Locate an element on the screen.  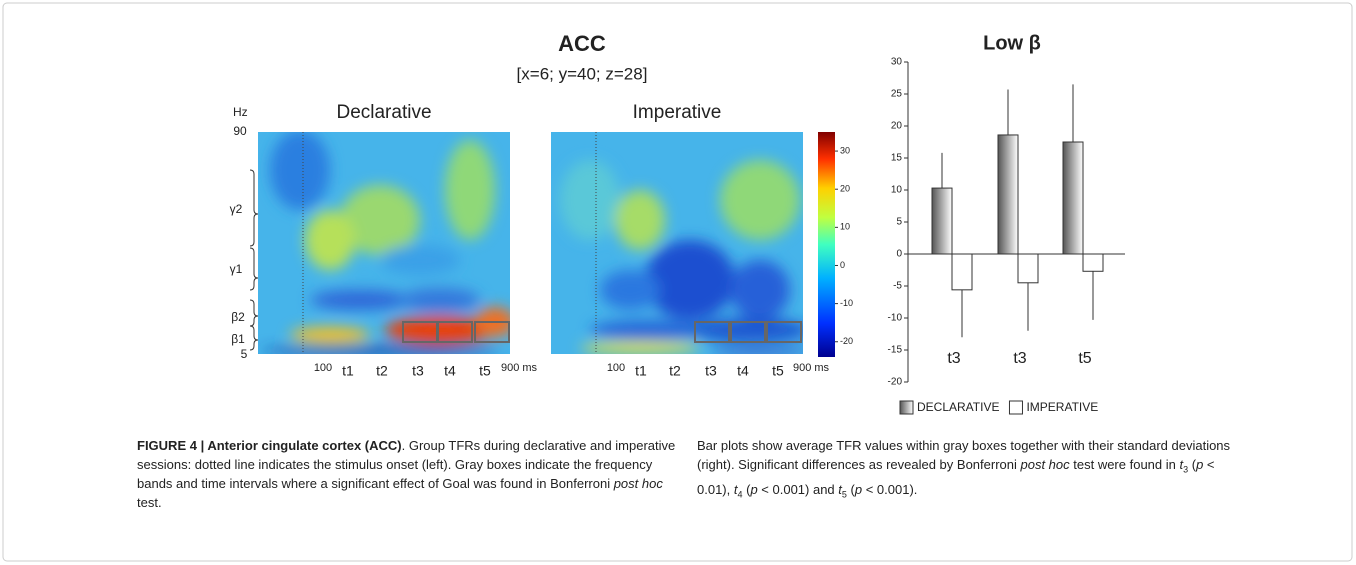
figure-subtitle: [x=6; y=40; z=28] is located at coordinates (582, 73).